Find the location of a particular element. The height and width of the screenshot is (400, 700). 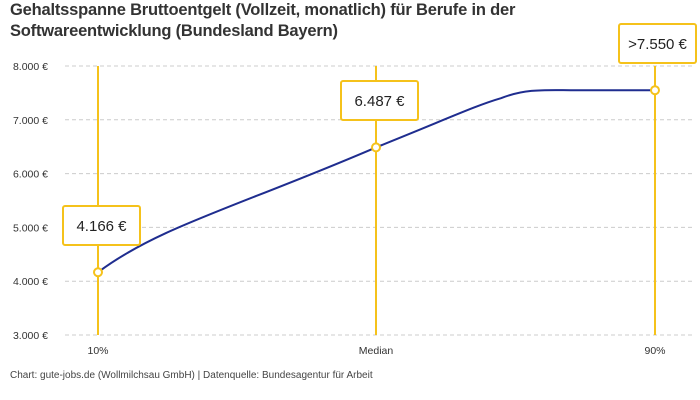

y-tick-label: 7.000 € is located at coordinates (30, 121).